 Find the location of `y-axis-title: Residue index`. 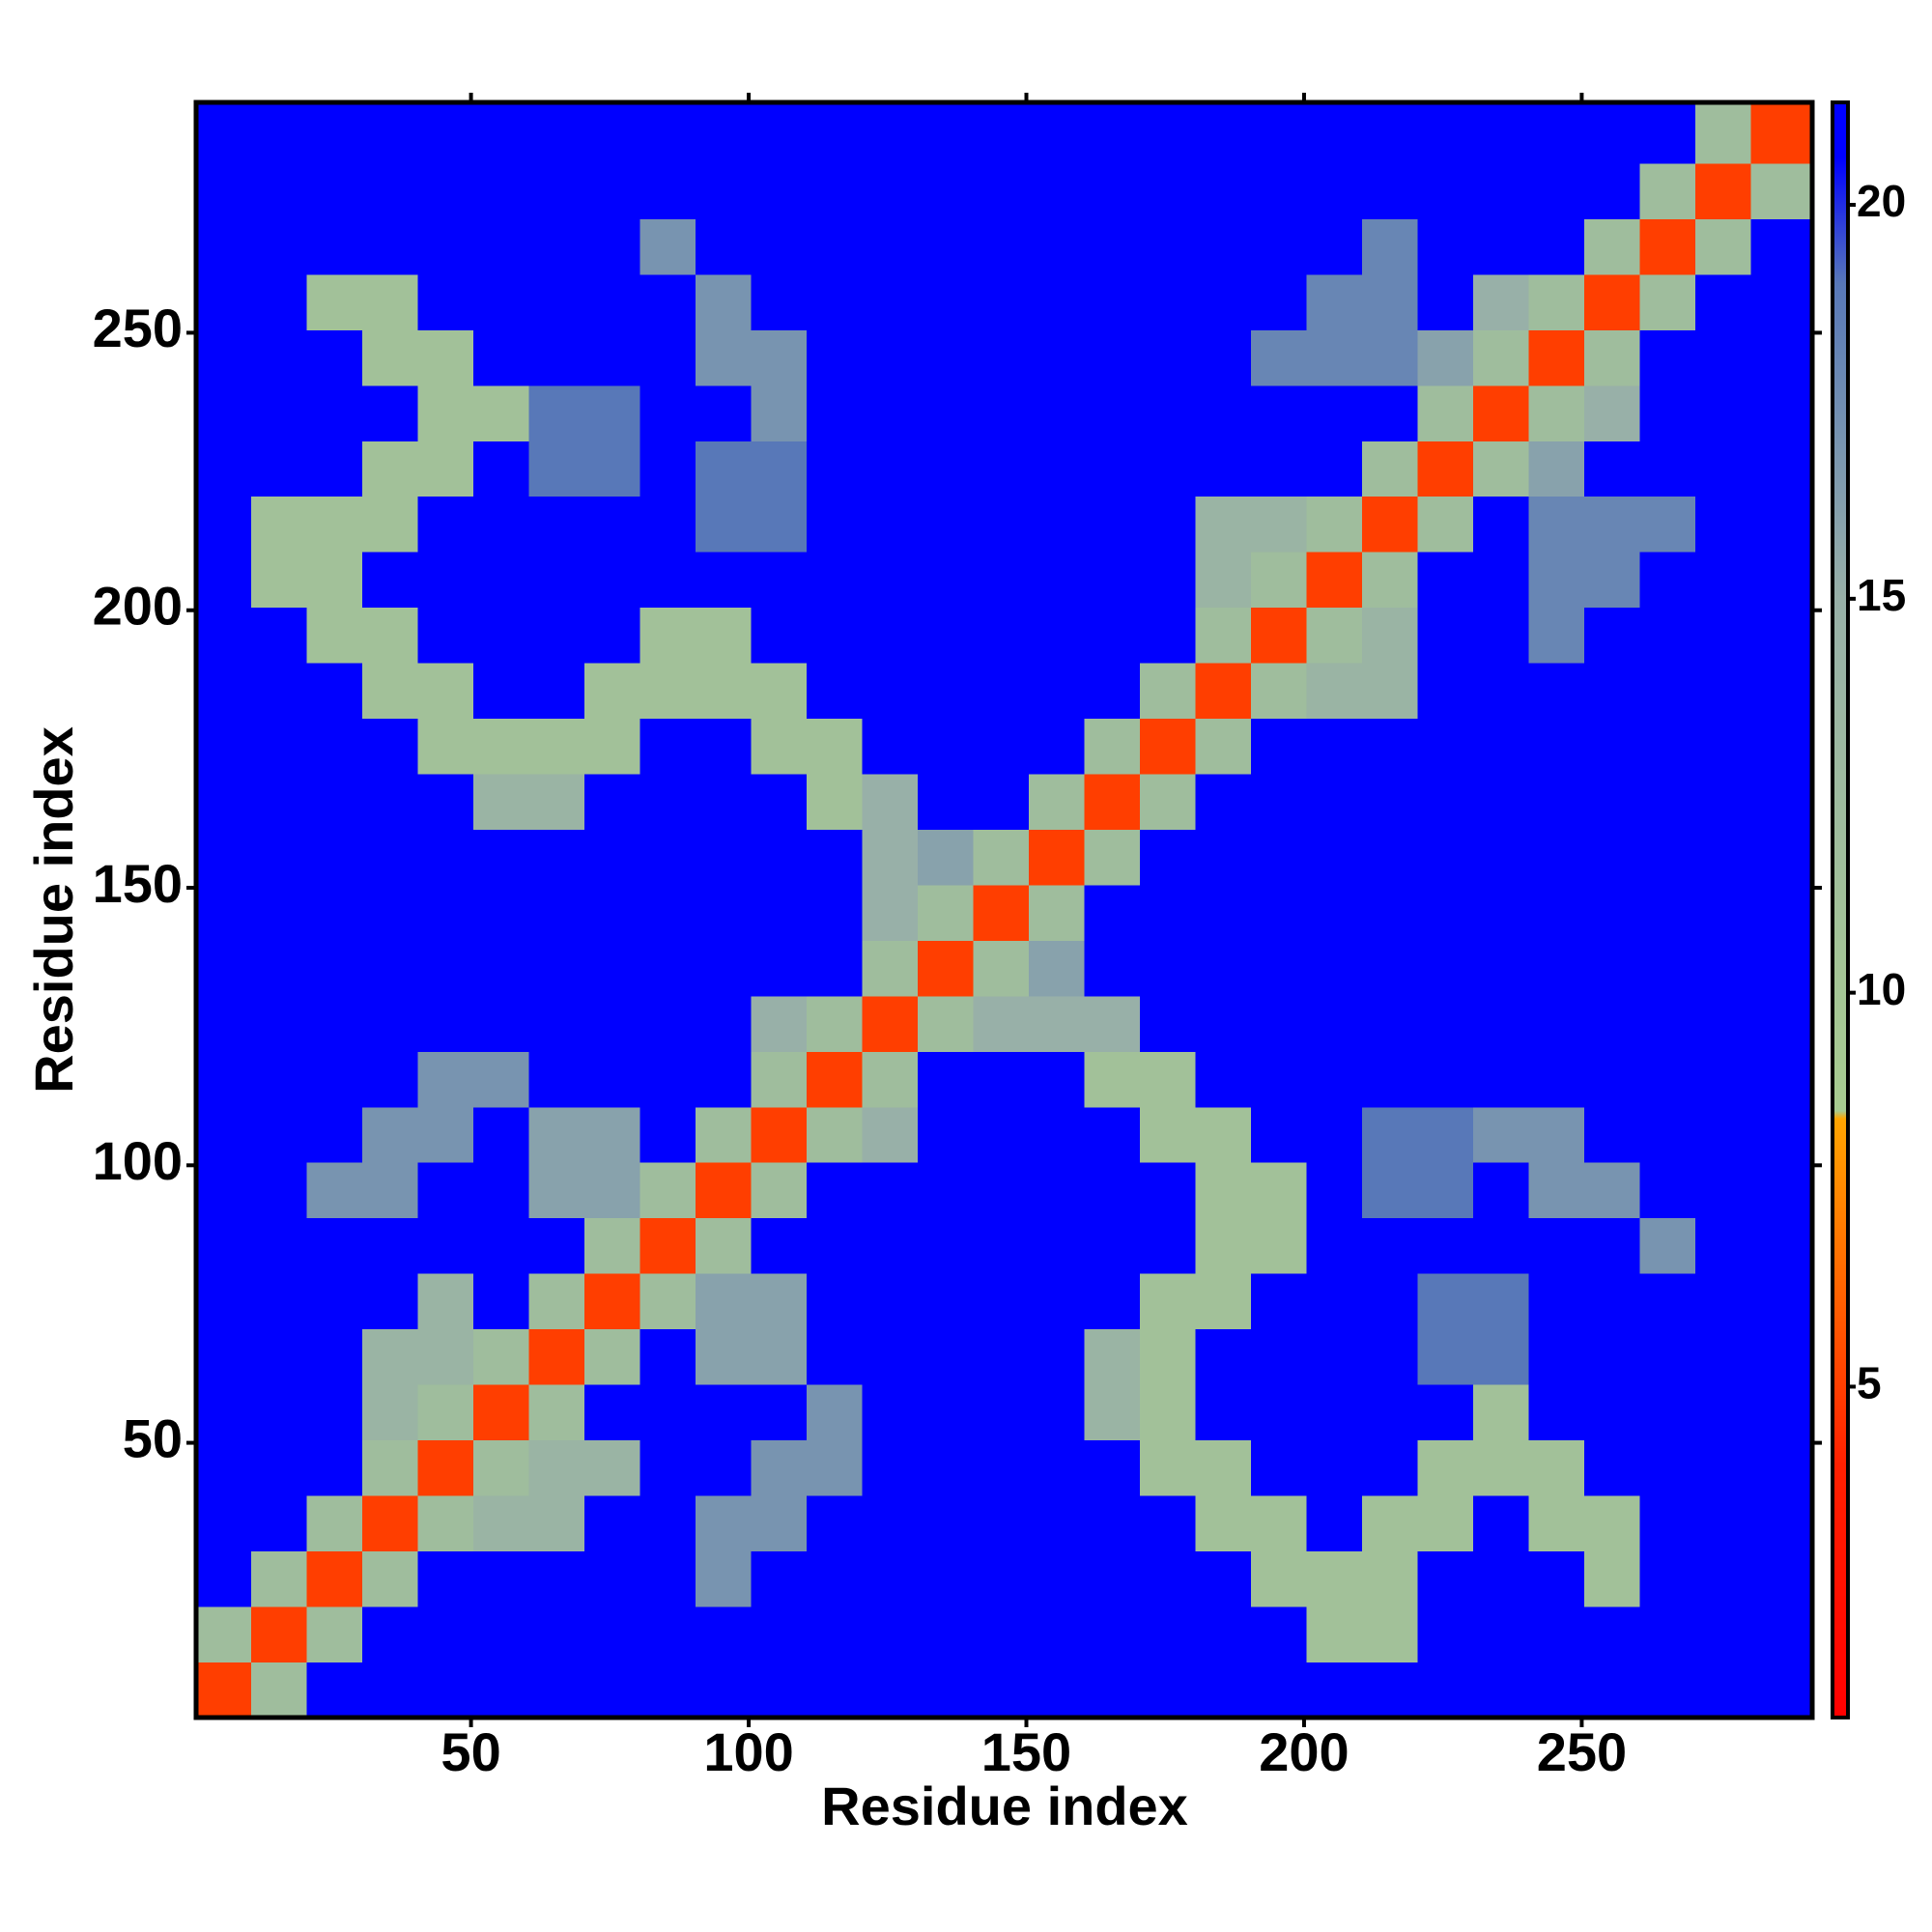

y-axis-title: Residue index is located at coordinates (53, 910).